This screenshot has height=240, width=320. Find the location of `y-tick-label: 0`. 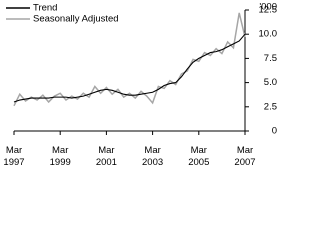

y-tick-label: 0 is located at coordinates (274, 131).